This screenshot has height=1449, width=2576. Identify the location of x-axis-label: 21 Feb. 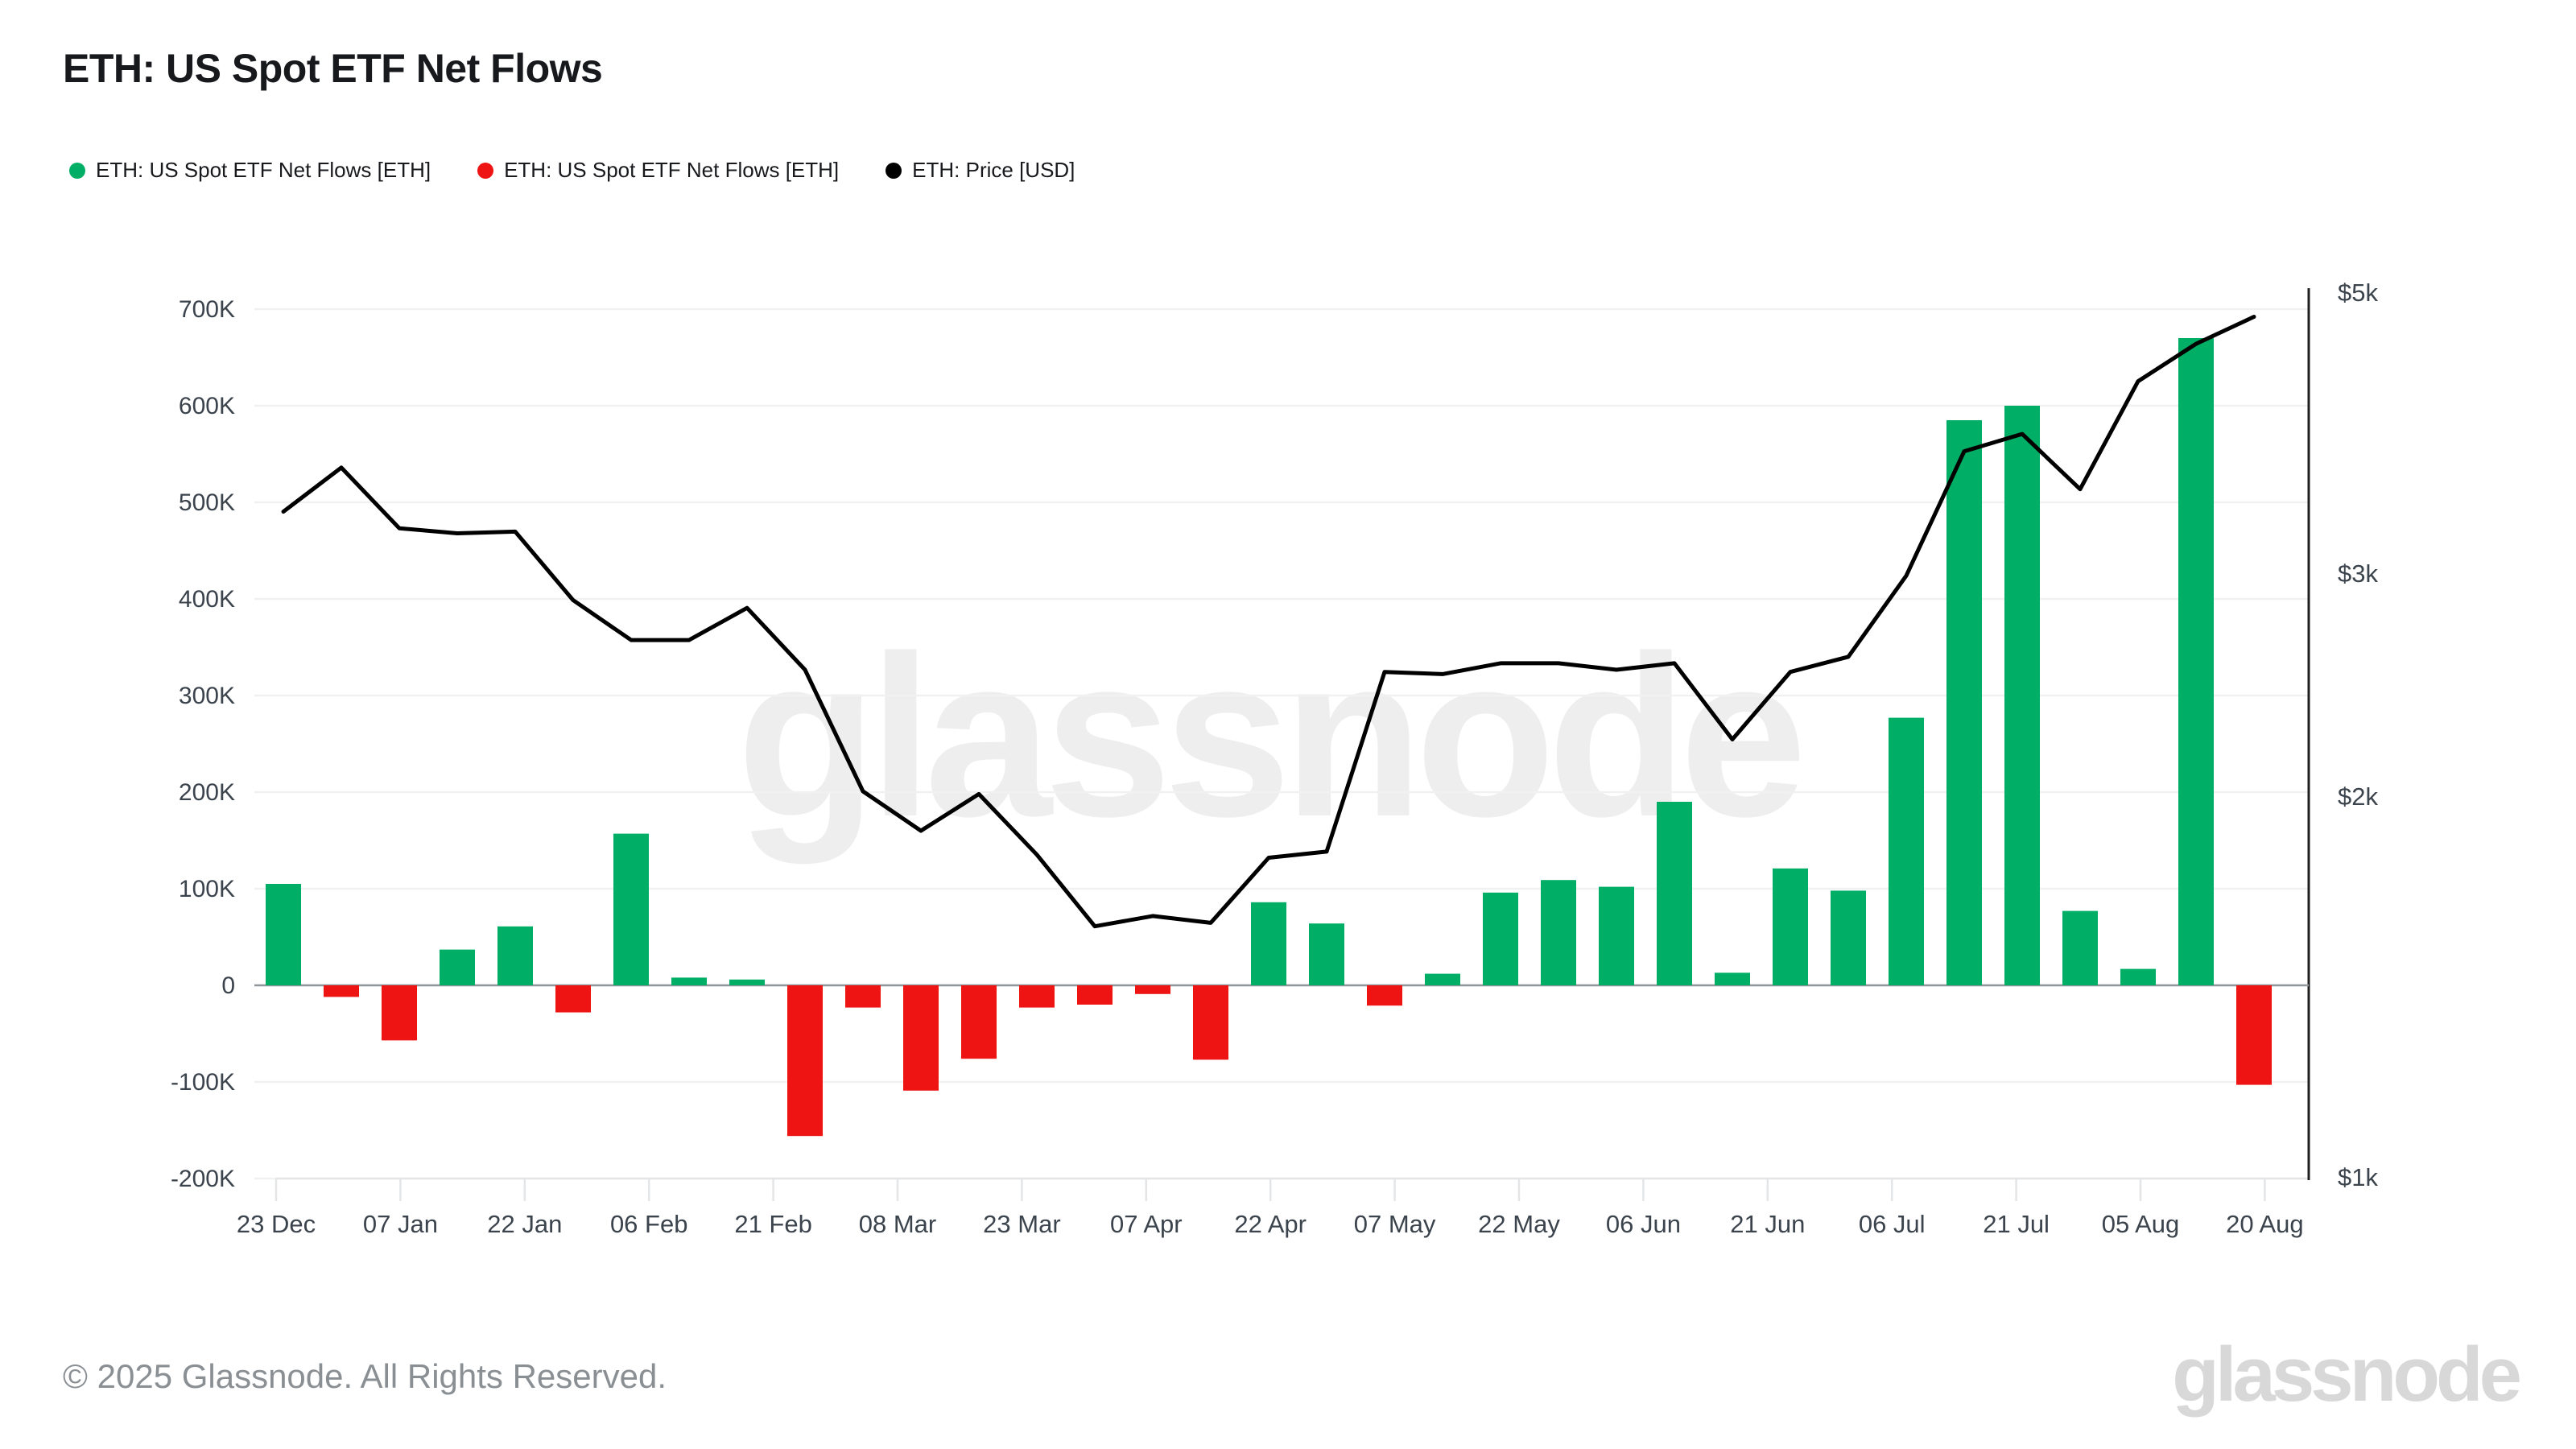
(773, 1224).